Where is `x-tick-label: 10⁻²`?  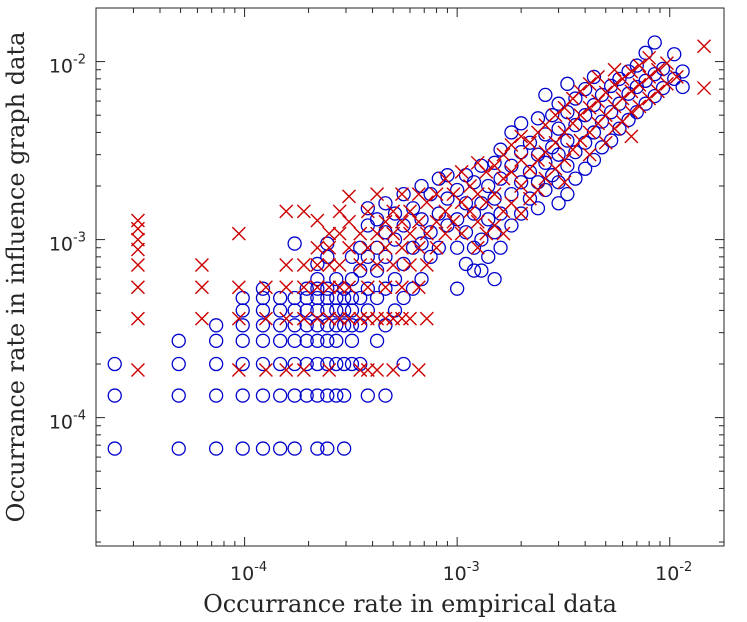
x-tick-label: 10⁻² is located at coordinates (673, 572).